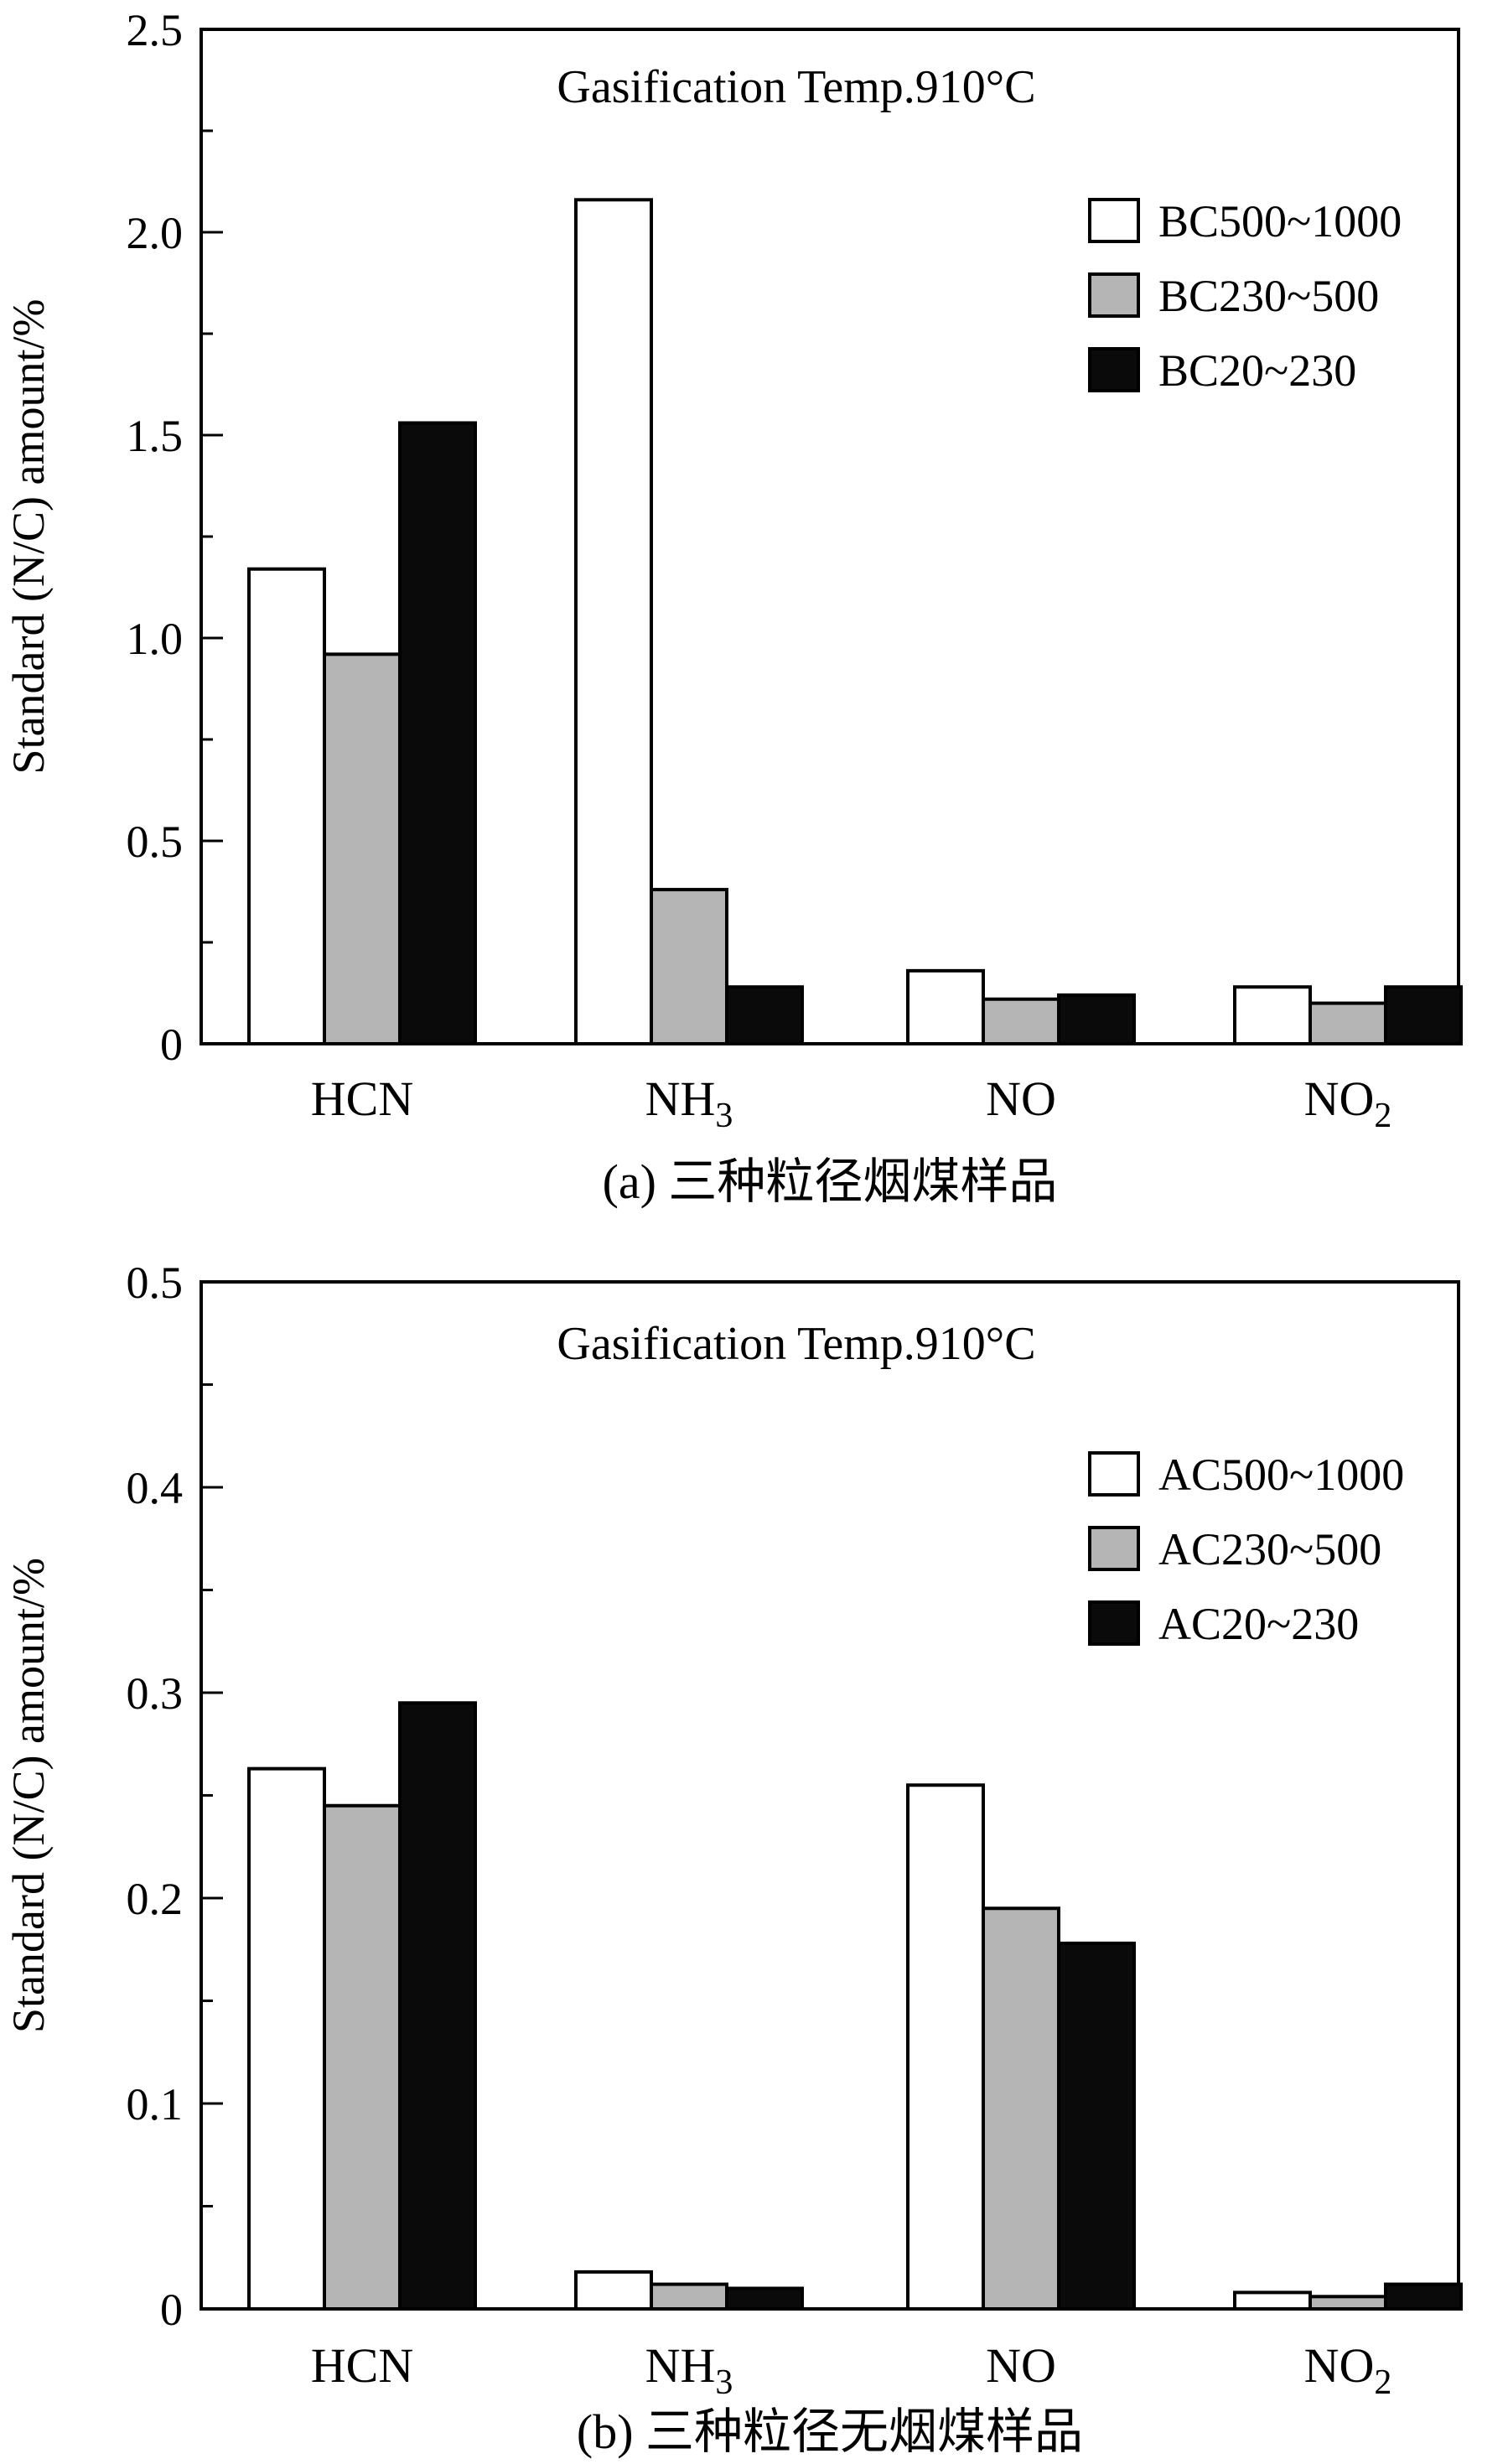 This screenshot has width=1508, height=2464. Describe the element at coordinates (1114, 295) in the screenshot. I see `legend-swatch-BC230~500` at that location.